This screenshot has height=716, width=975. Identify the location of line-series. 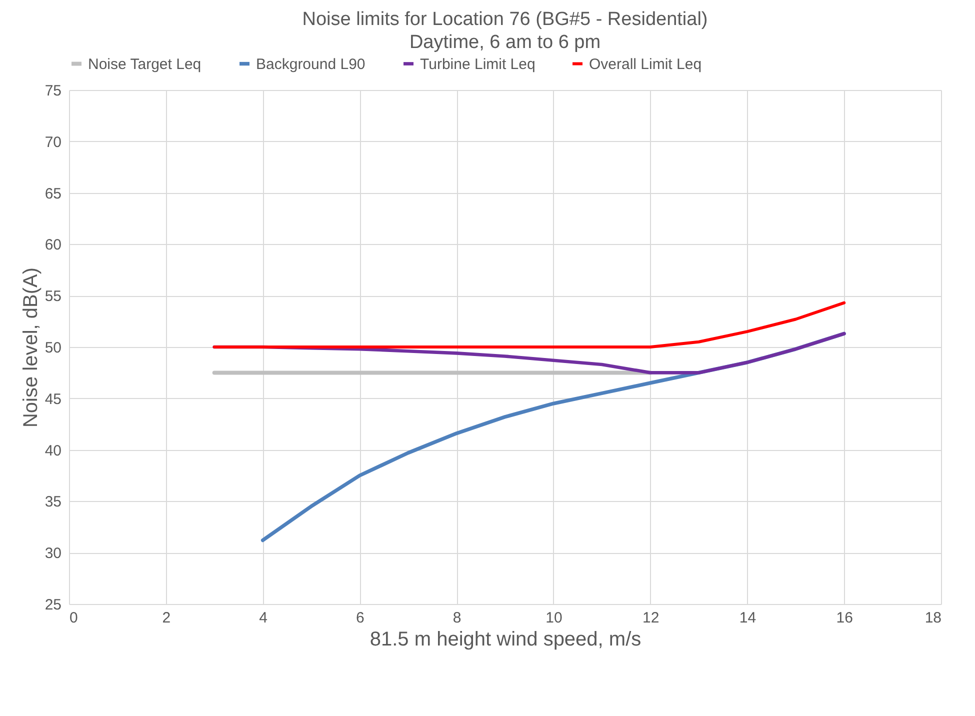
(529, 324).